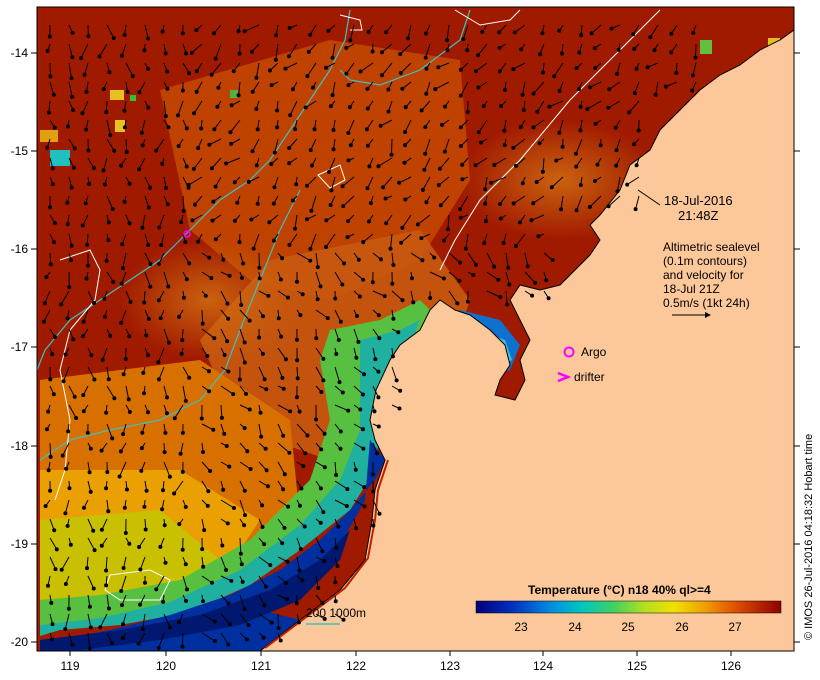 The height and width of the screenshot is (680, 820). What do you see at coordinates (20, 446) in the screenshot?
I see `y-tick-label: -18` at bounding box center [20, 446].